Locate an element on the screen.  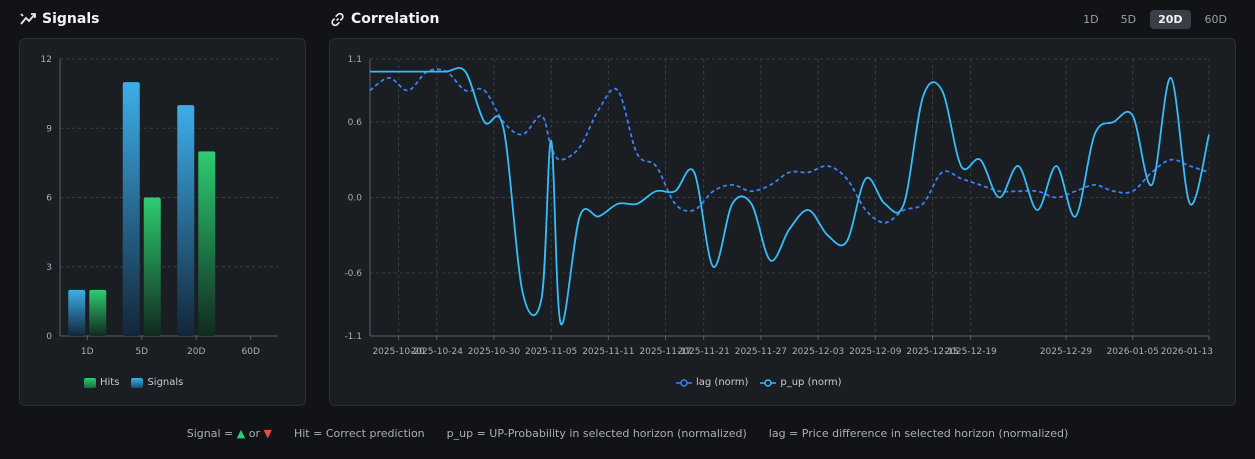
line-x-tick-13: 2026-01-05 is located at coordinates (1133, 352).